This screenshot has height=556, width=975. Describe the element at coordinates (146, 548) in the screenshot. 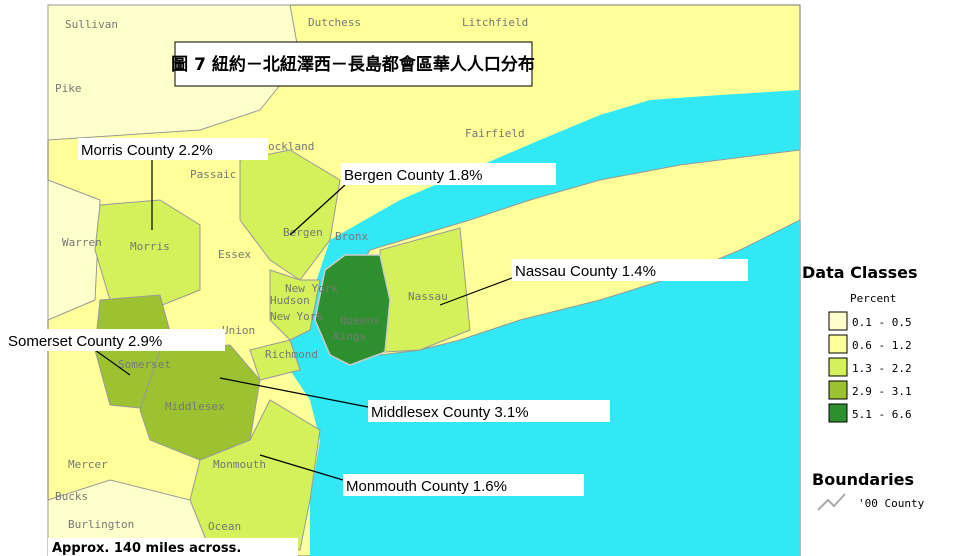

I see `scale-note: Approx. 140 miles across.` at that location.